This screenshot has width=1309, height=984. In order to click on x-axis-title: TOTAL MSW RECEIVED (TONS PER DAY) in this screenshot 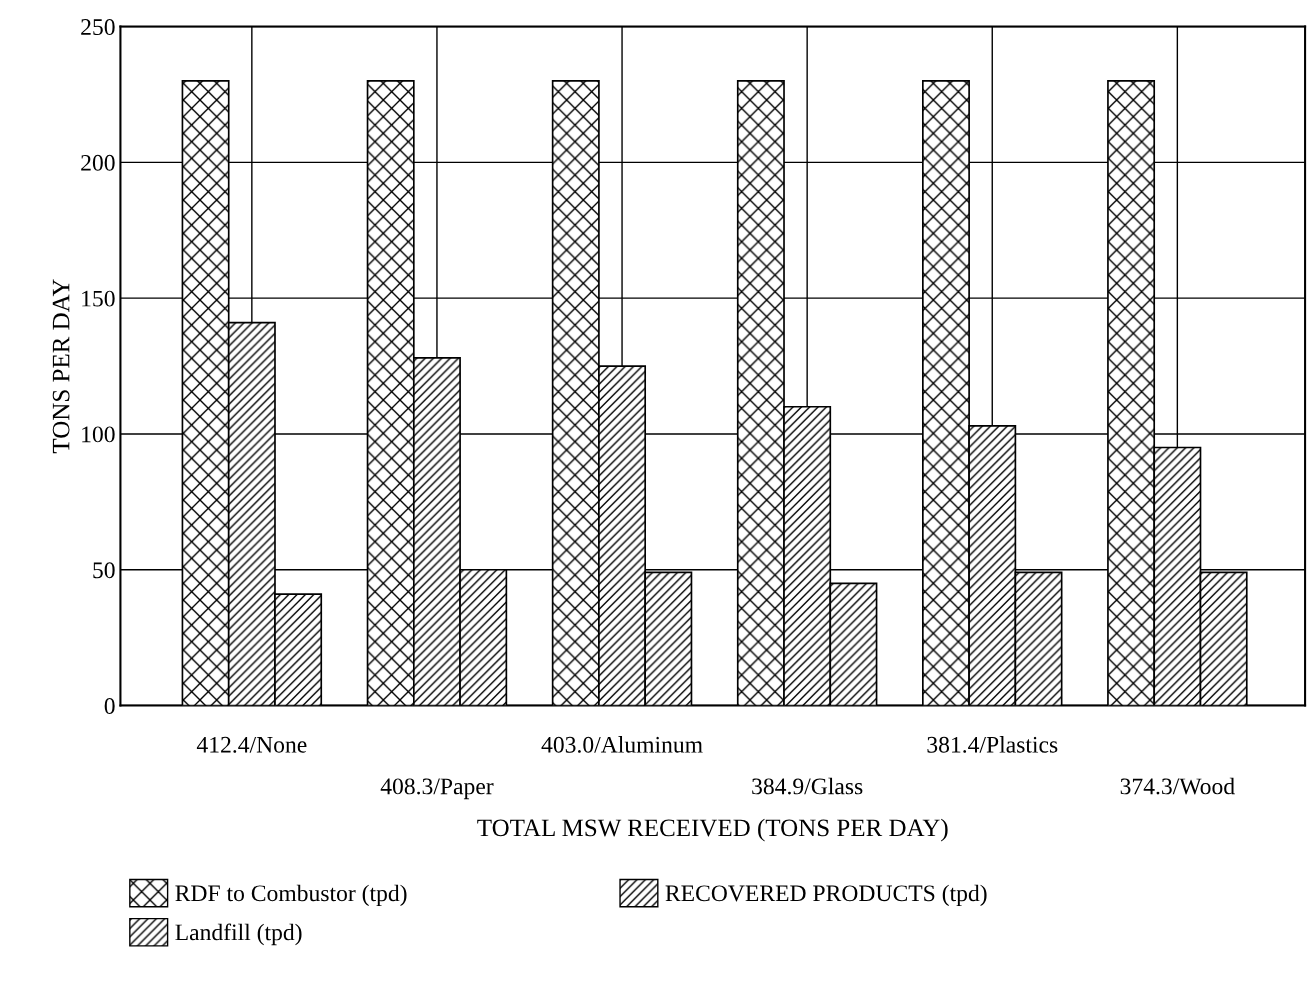, I will do `click(712, 830)`.